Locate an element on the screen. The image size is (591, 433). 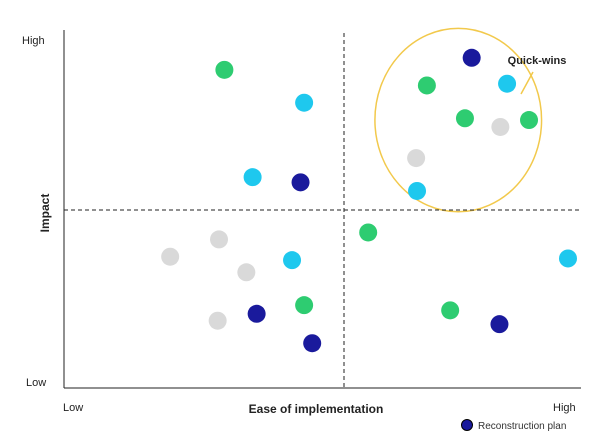
legend: Reconstruction plan is located at coordinates (513, 425).